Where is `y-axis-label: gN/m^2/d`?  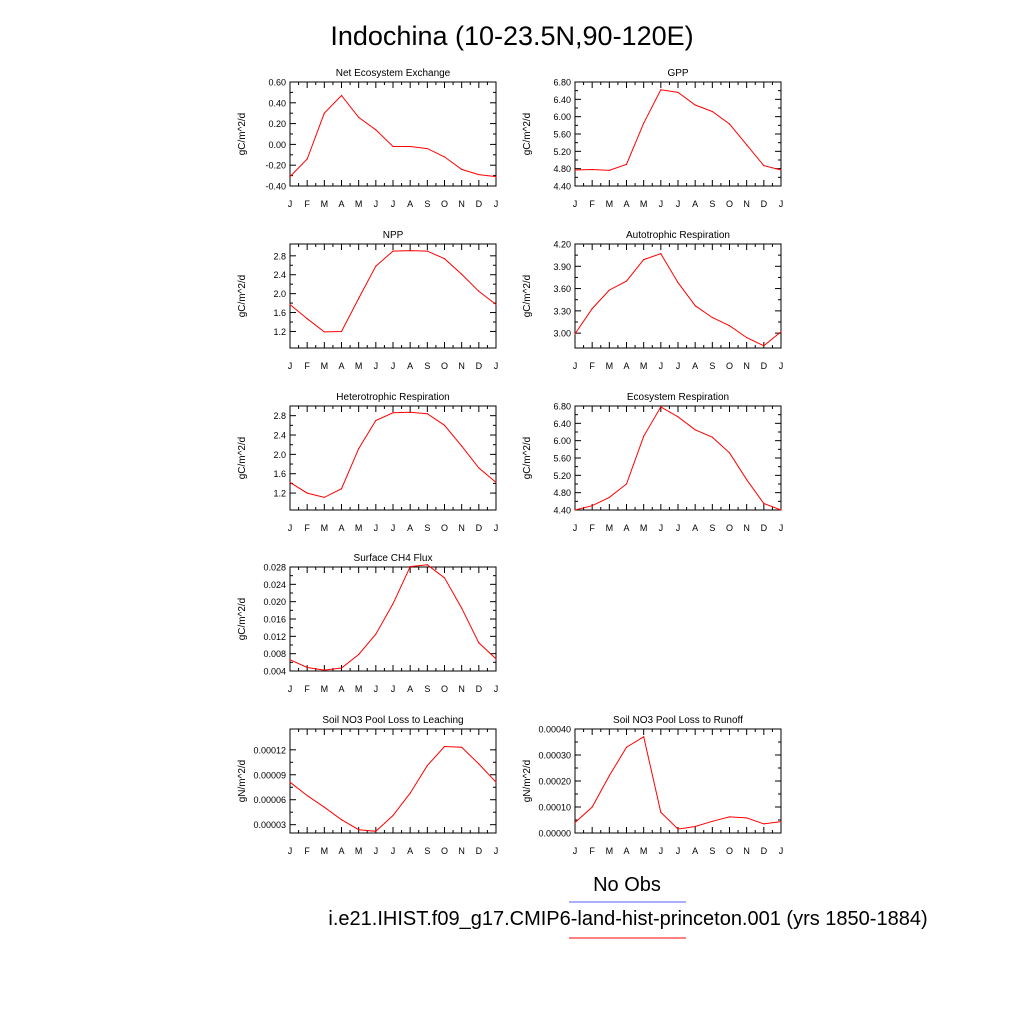
y-axis-label: gN/m^2/d is located at coordinates (242, 781).